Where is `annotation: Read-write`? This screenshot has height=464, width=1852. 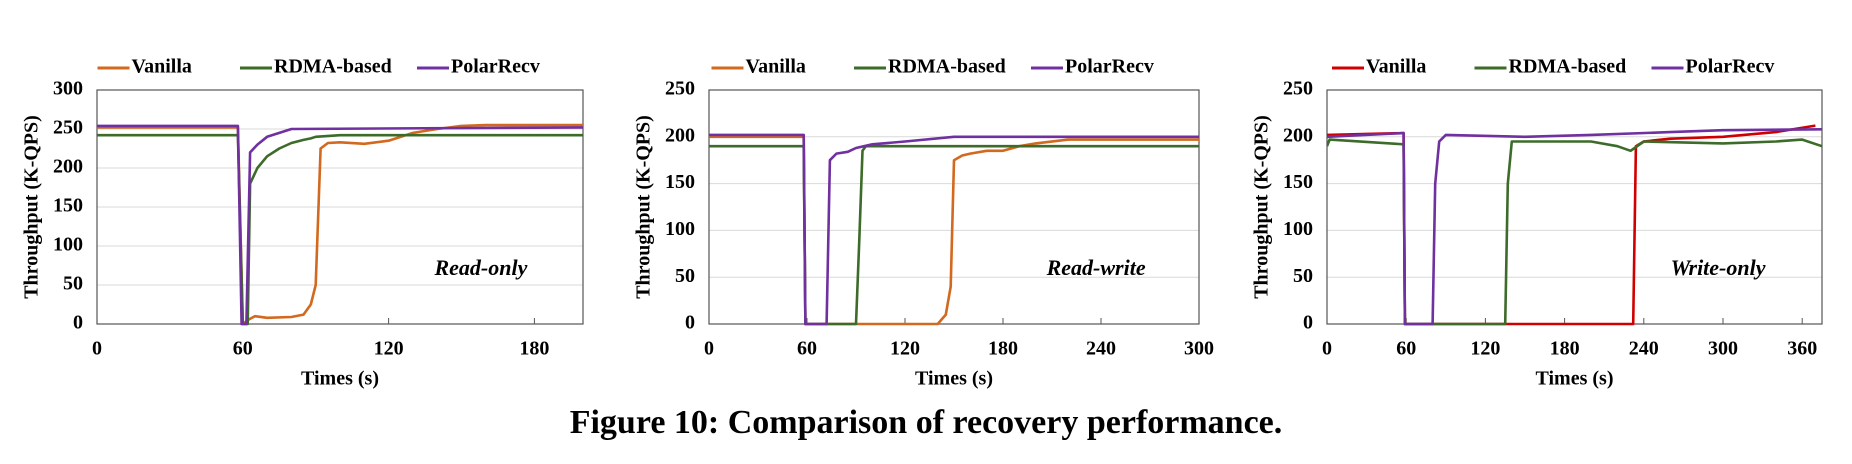 annotation: Read-write is located at coordinates (1096, 267).